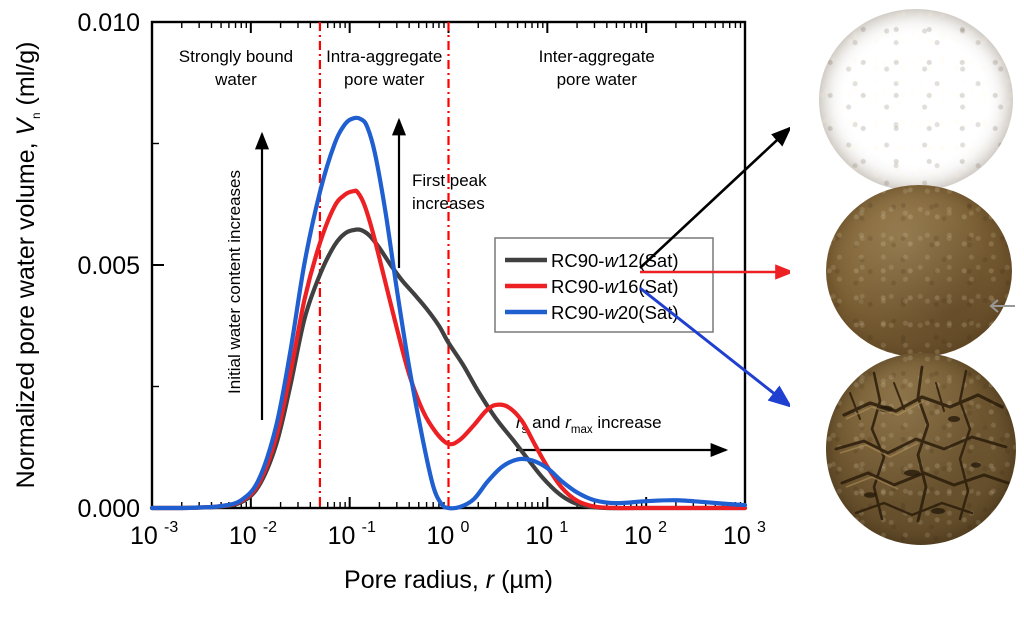  Describe the element at coordinates (236, 56) in the screenshot. I see `svg-text: Strongly bound` at that location.